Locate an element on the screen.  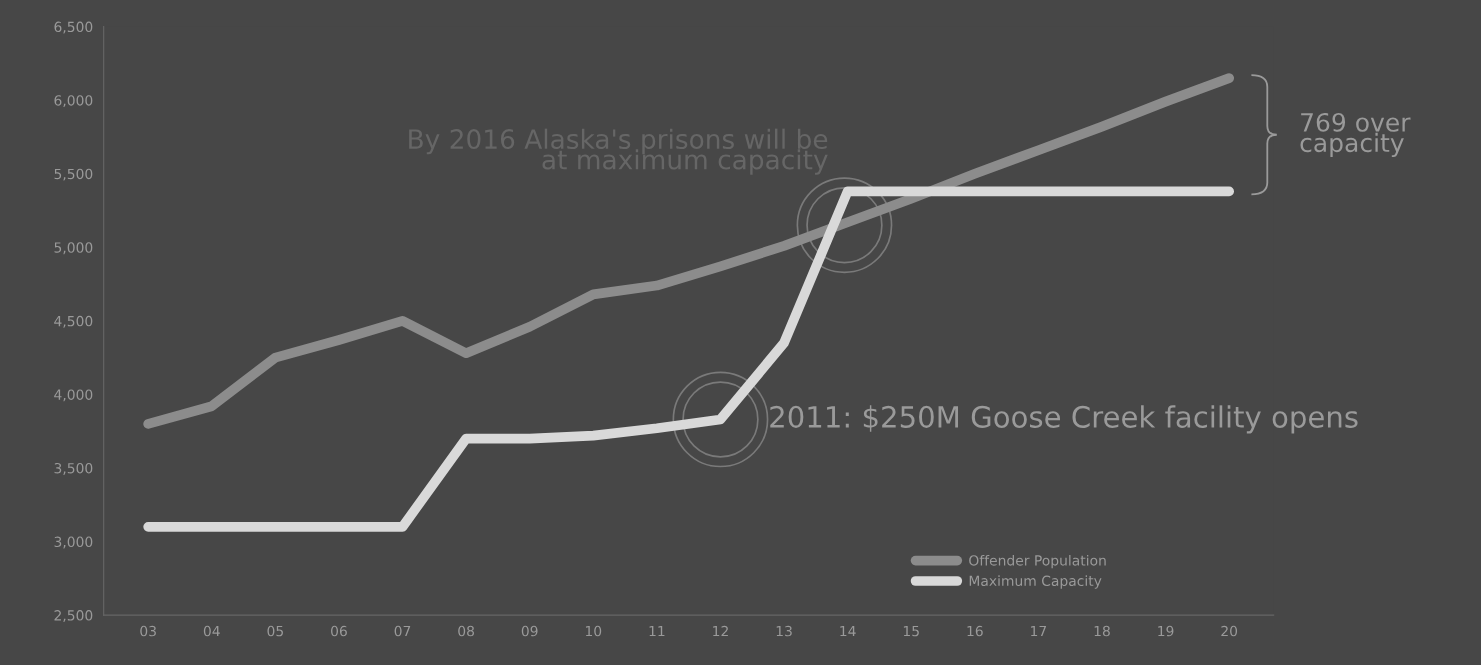
y-tick-label: 3,500 is located at coordinates (73, 468).